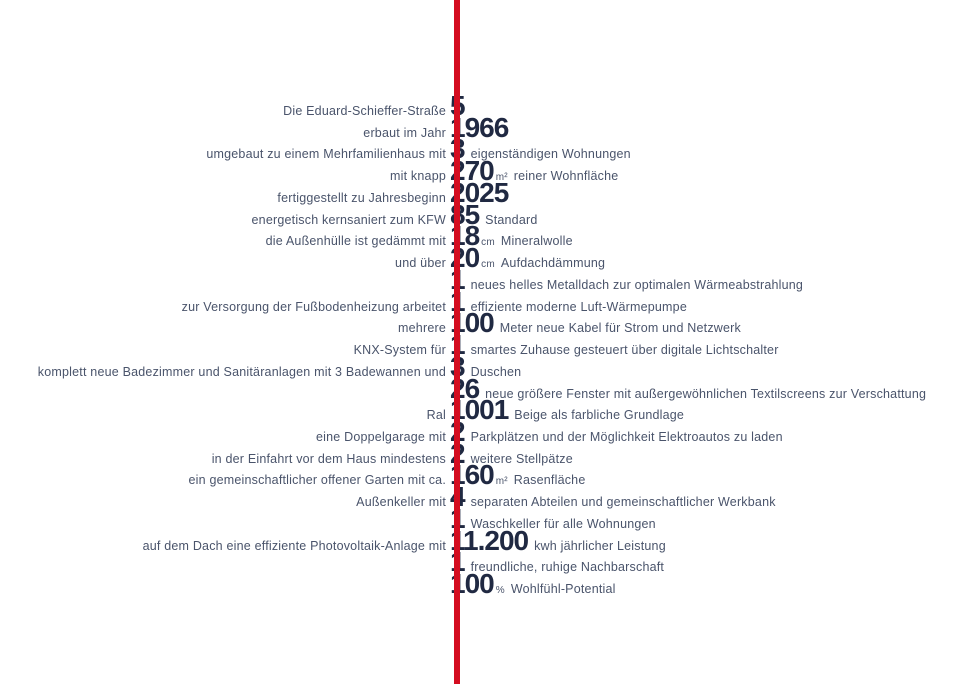 The width and height of the screenshot is (960, 684). Describe the element at coordinates (563, 589) in the screenshot. I see `row-right-text: Wohlfühl-Potential` at that location.